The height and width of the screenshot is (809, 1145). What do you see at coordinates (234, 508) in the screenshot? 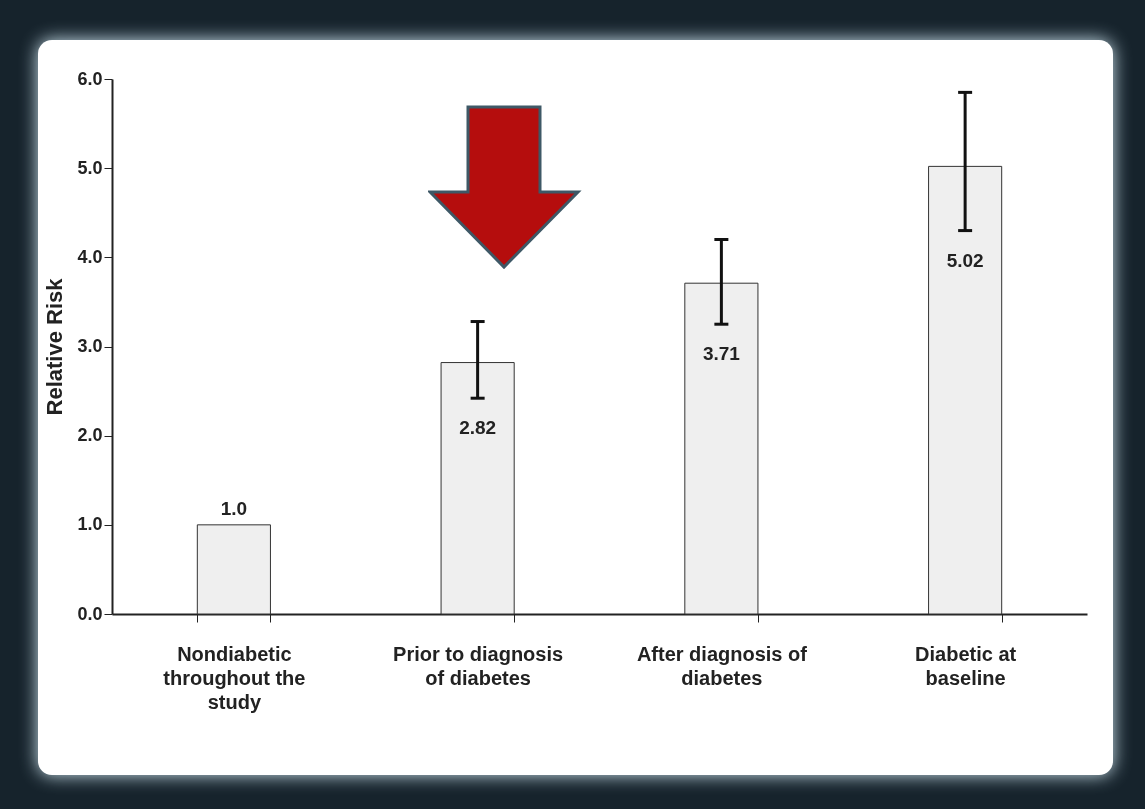
I see `data-label: 1.0` at bounding box center [234, 508].